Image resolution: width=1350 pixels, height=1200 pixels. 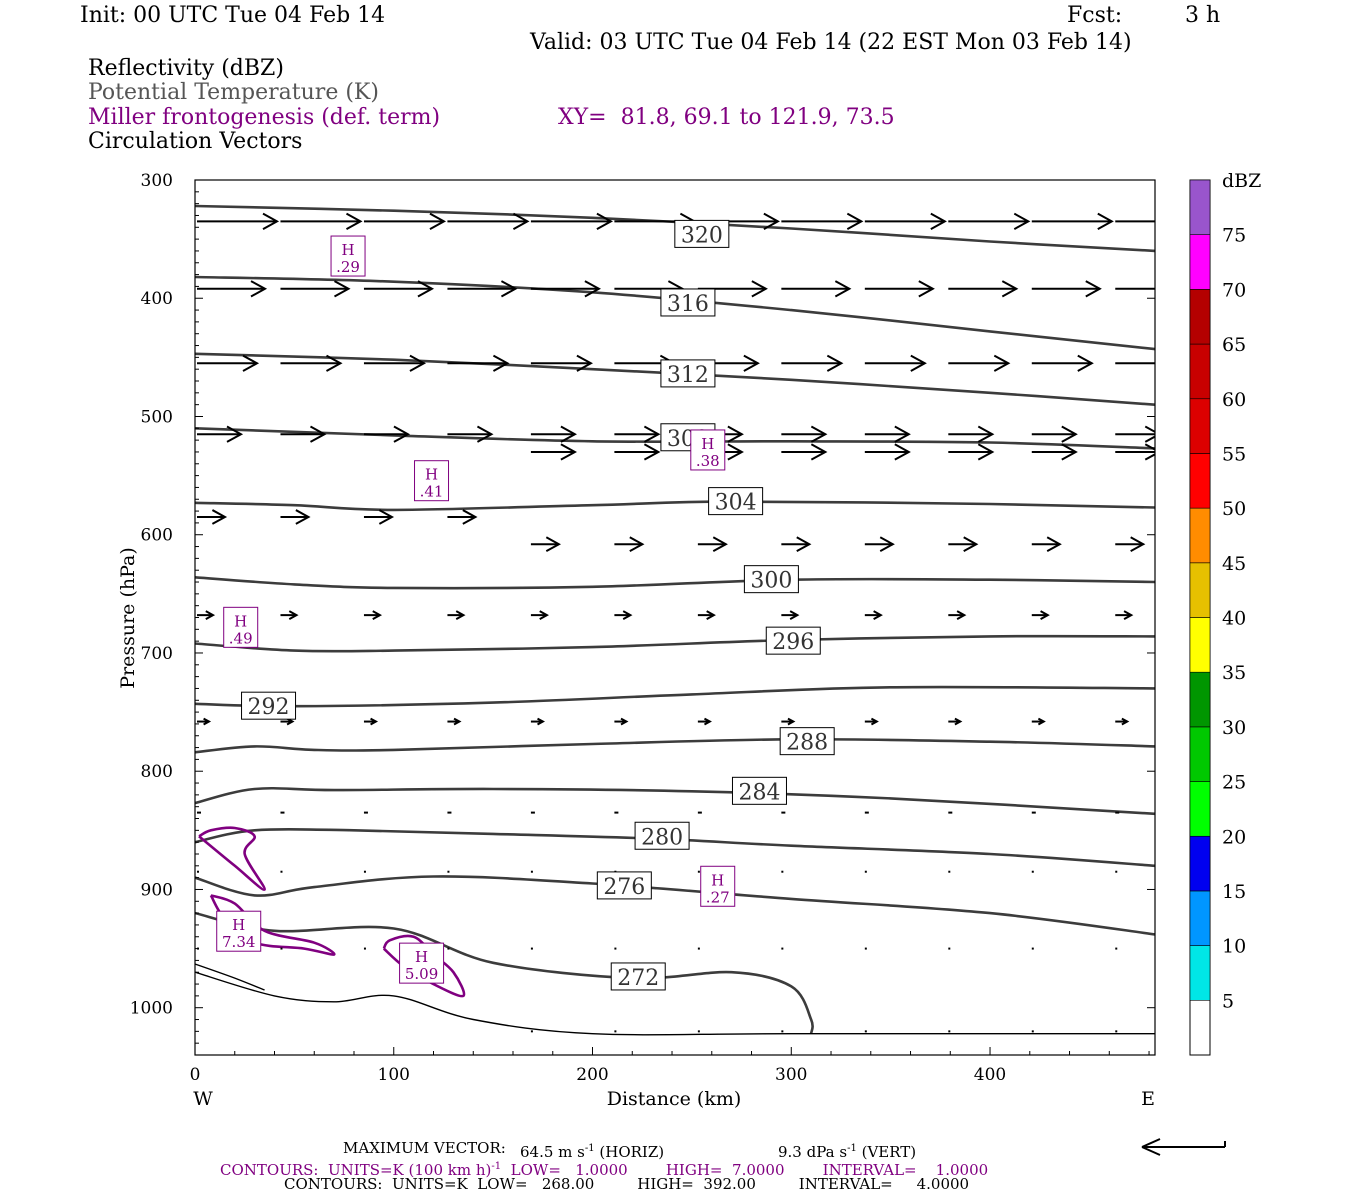 What do you see at coordinates (264, 117) in the screenshot?
I see `legend-frontogenesis: Miller frontogenesis (def. term)` at bounding box center [264, 117].